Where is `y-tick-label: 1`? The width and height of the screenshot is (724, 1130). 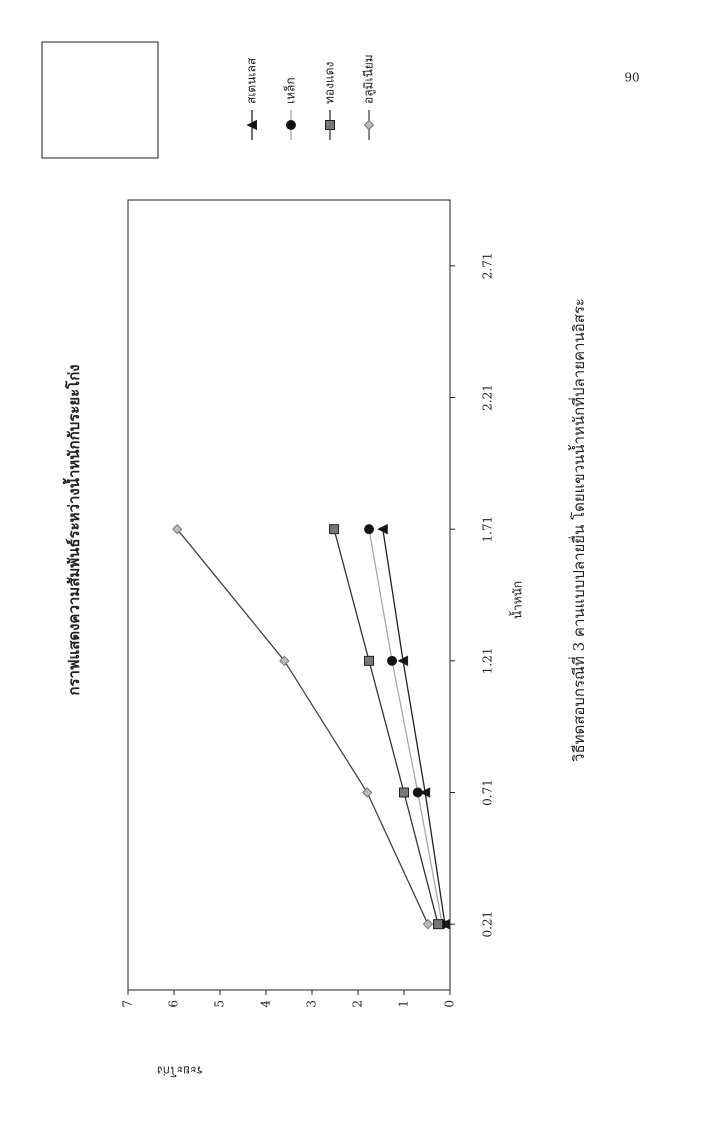 y-tick-label: 1 is located at coordinates (404, 1004).